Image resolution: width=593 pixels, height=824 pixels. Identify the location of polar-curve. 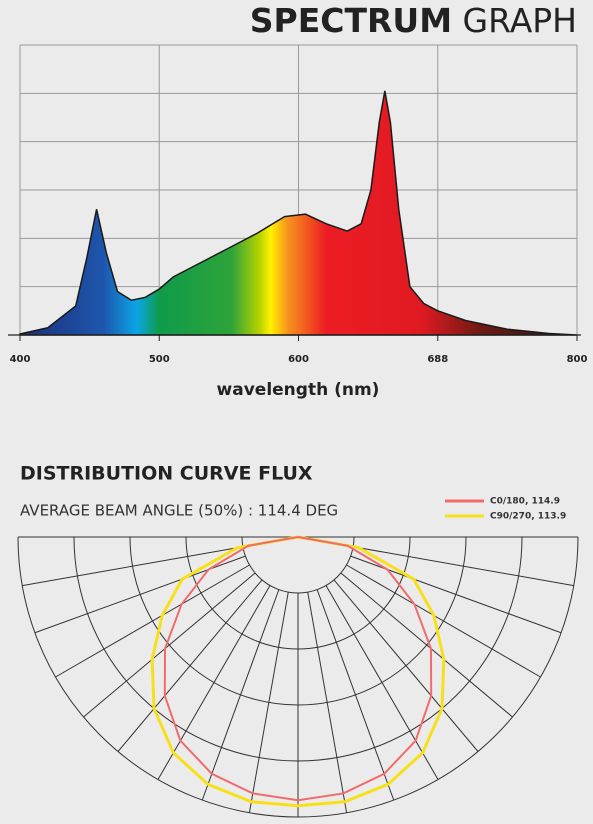
(298, 669).